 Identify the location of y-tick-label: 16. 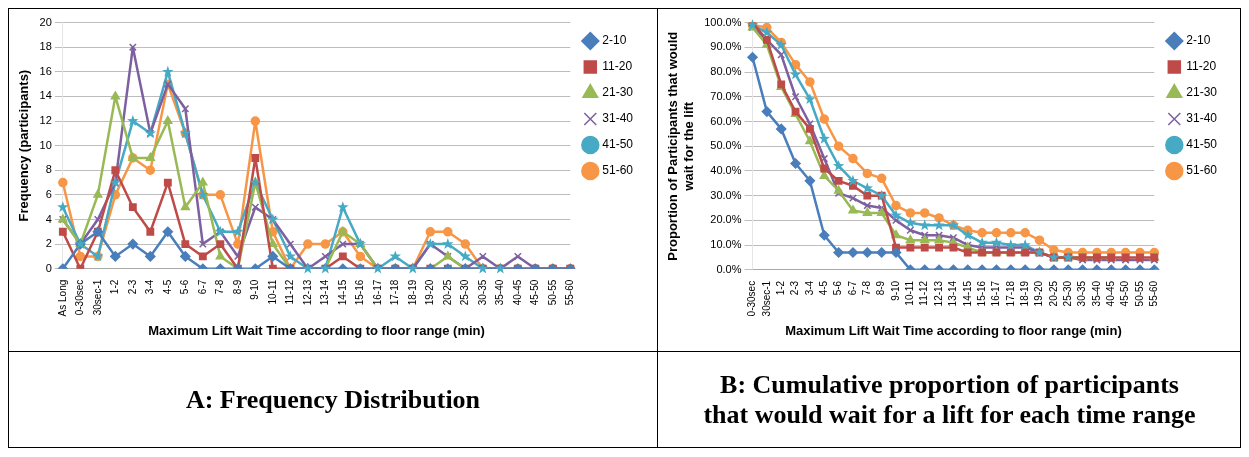
(45, 70).